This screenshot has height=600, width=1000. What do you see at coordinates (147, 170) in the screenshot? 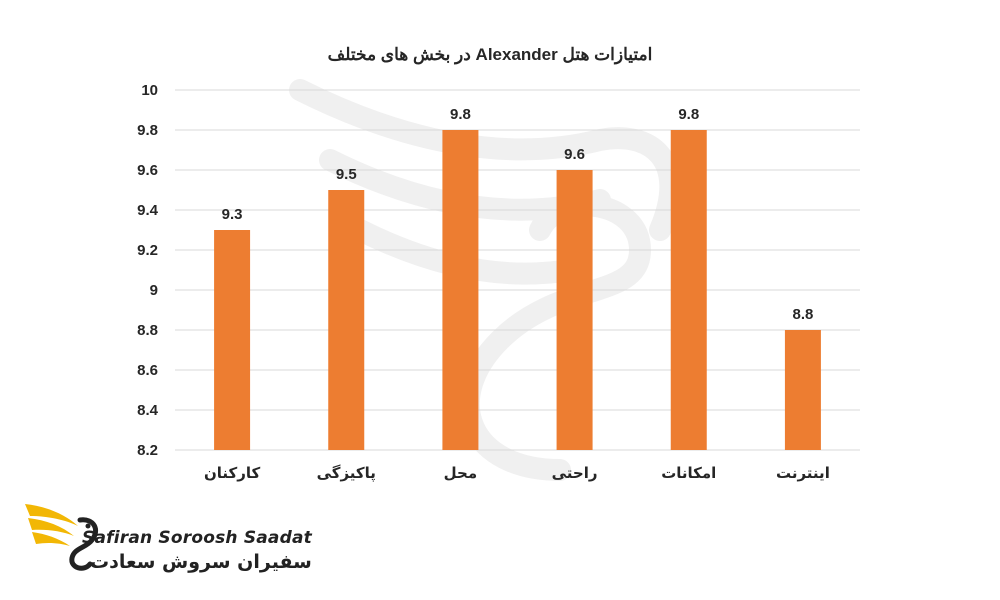
I see `y-tick-label: 9.6` at bounding box center [147, 170].